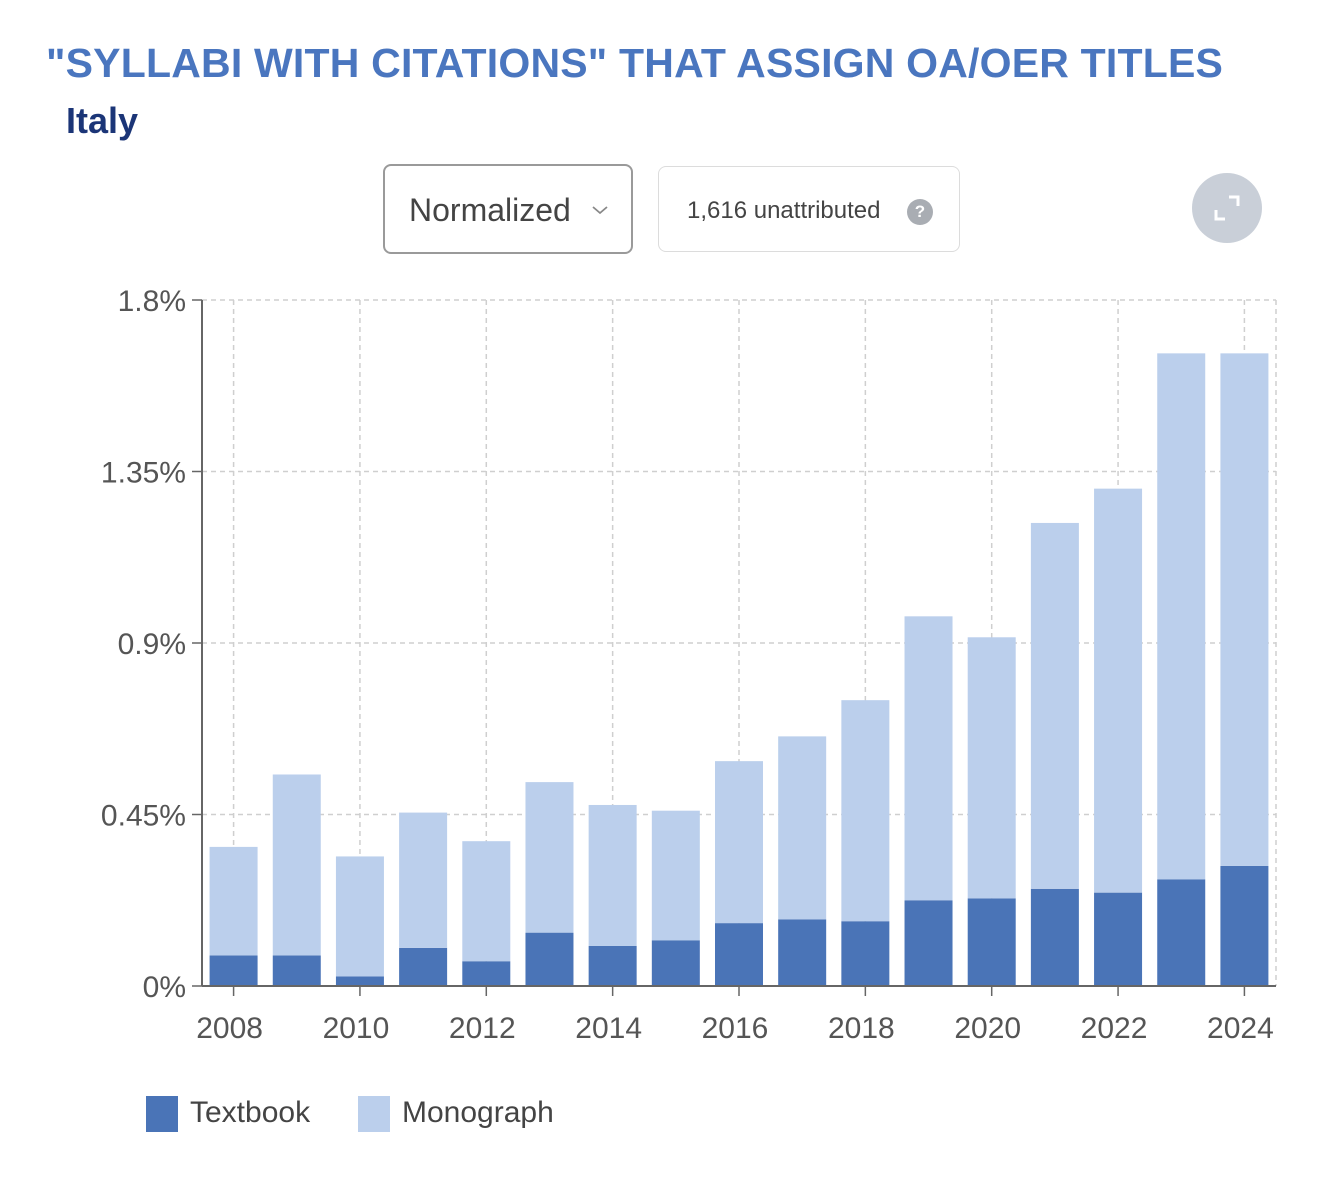 The image size is (1342, 1188). I want to click on bar-textbook-2013, so click(549, 959).